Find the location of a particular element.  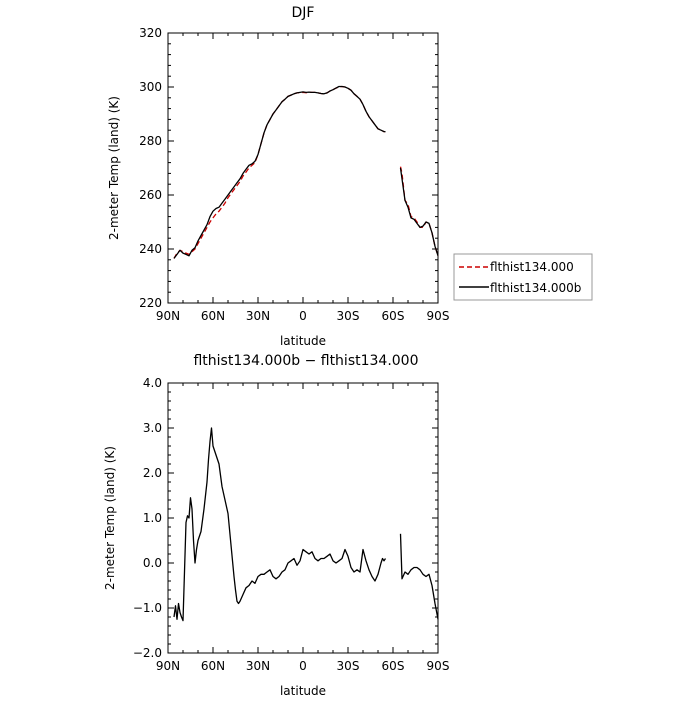

bottom-x-tick-label: 0 is located at coordinates (303, 666).